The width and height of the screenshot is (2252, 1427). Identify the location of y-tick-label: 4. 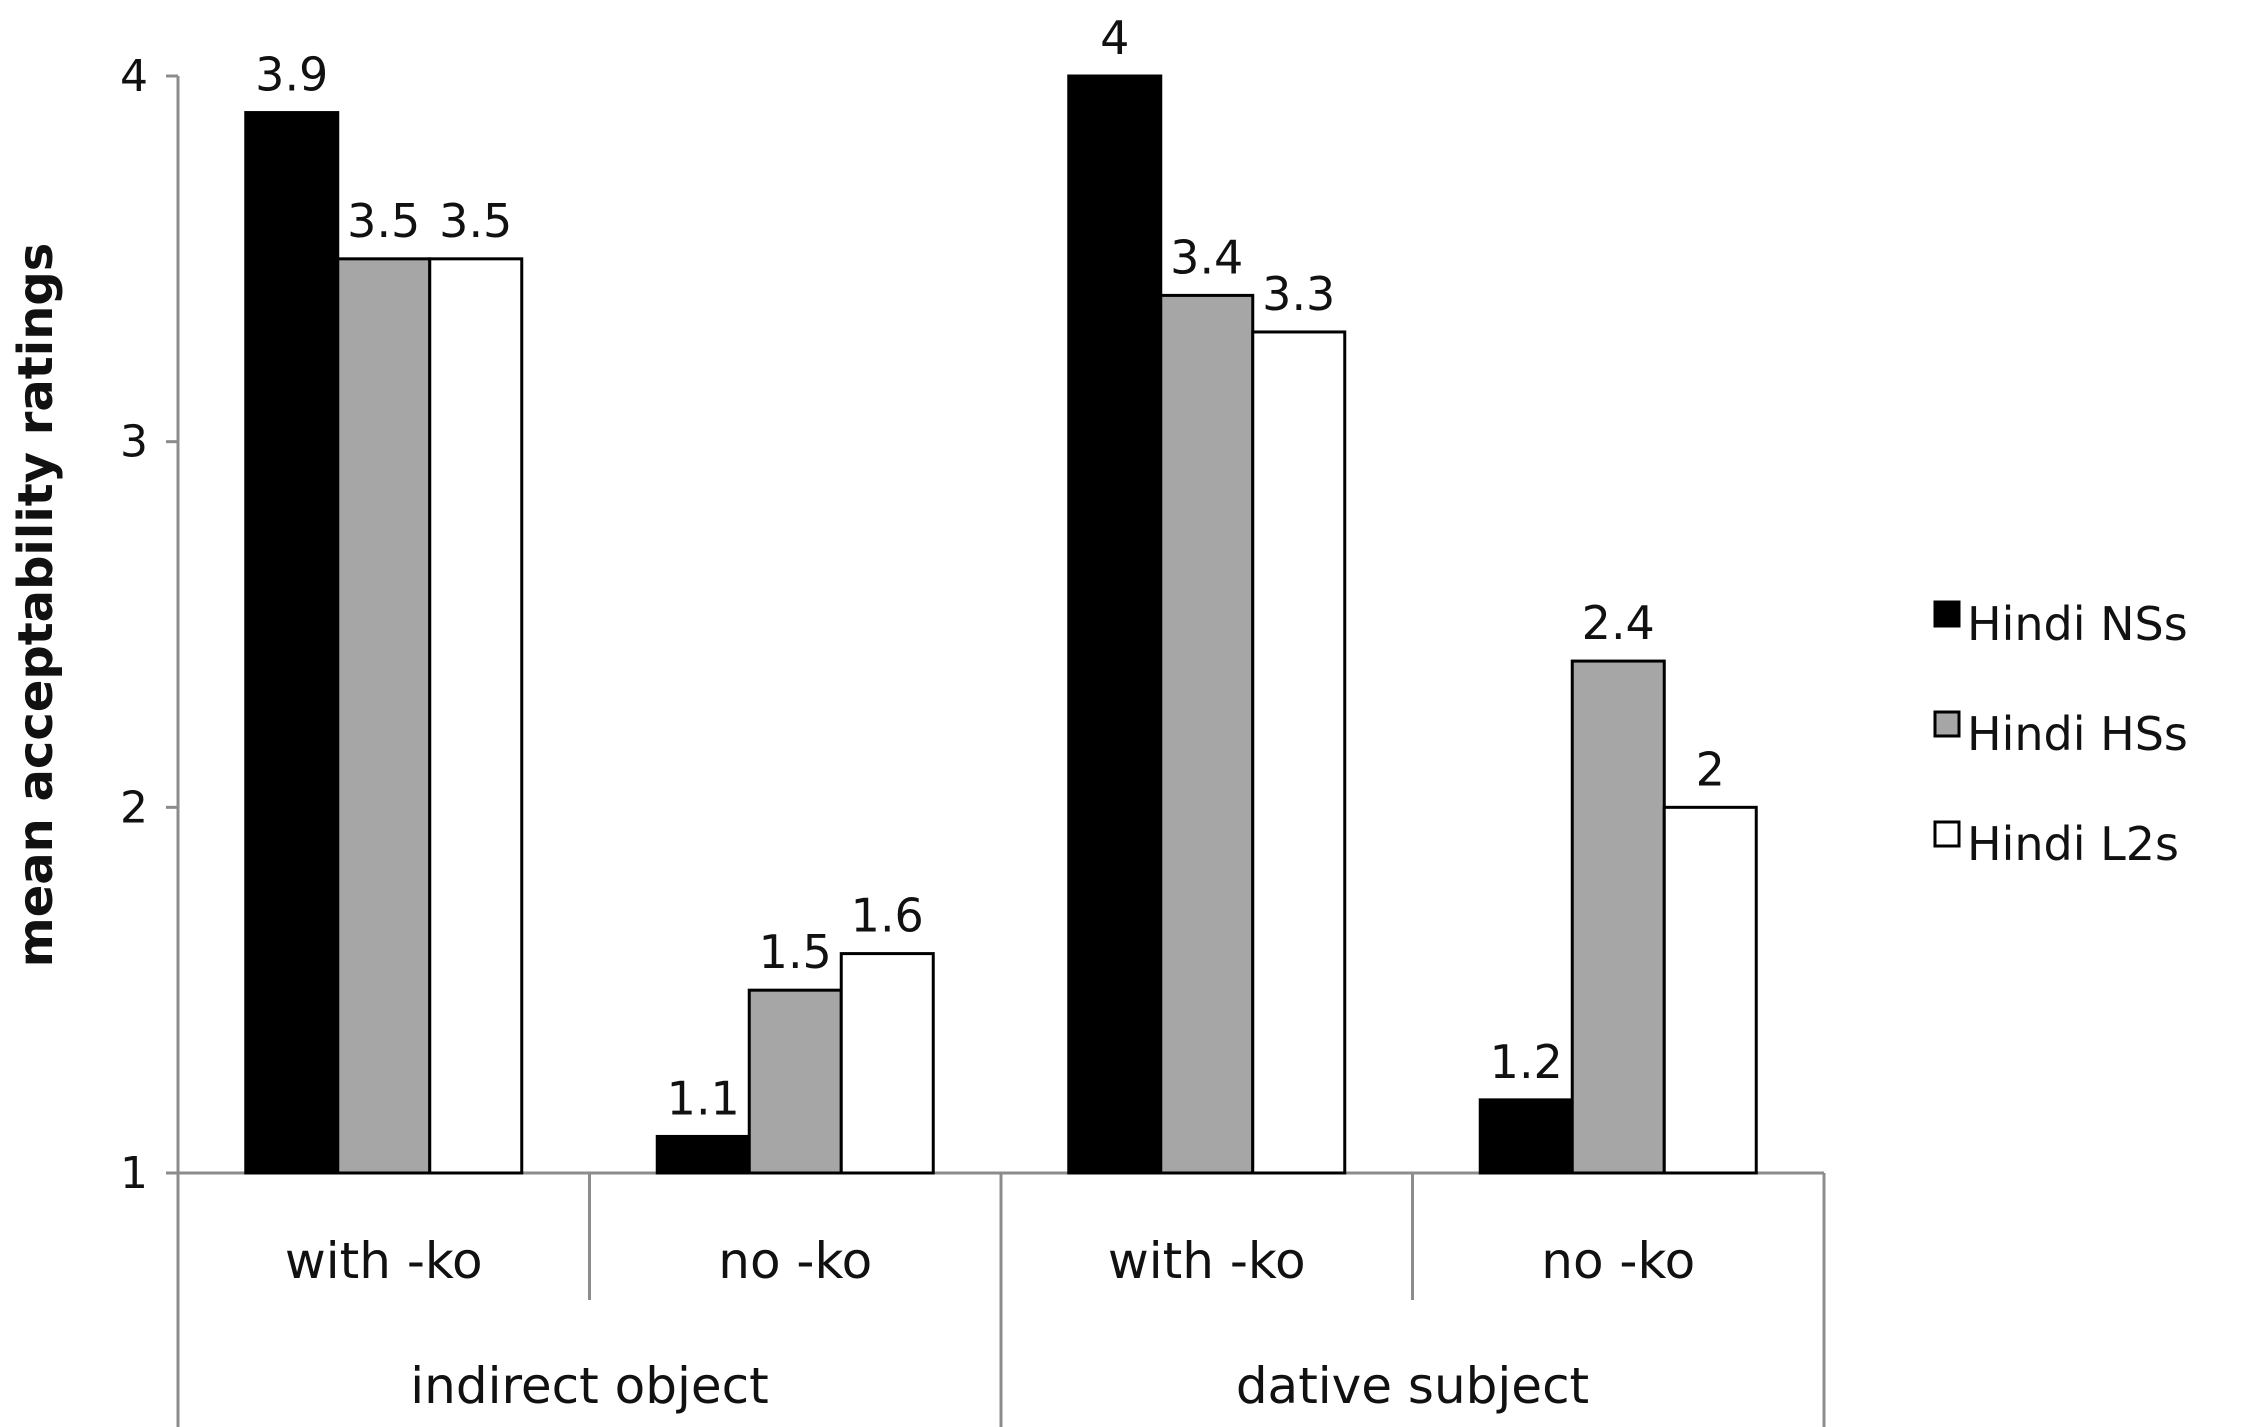
(134, 76).